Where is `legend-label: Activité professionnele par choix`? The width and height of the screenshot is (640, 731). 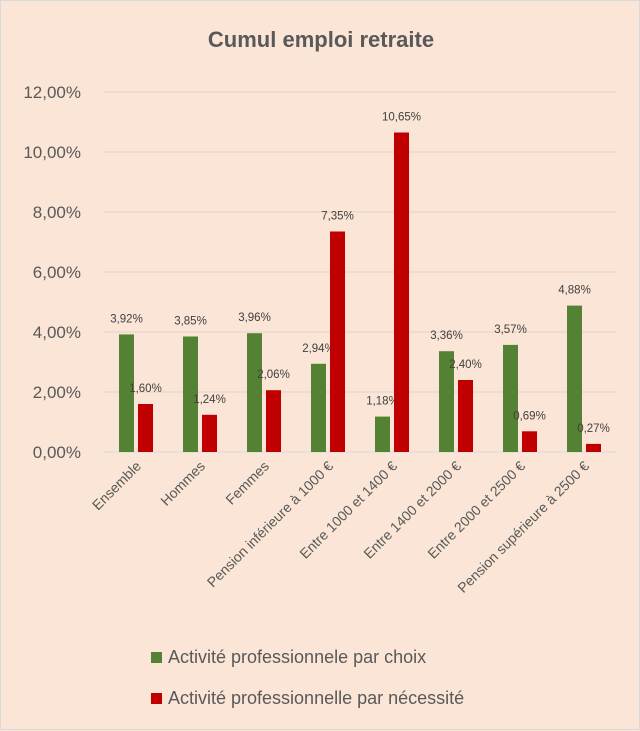
legend-label: Activité professionnele par choix is located at coordinates (297, 657).